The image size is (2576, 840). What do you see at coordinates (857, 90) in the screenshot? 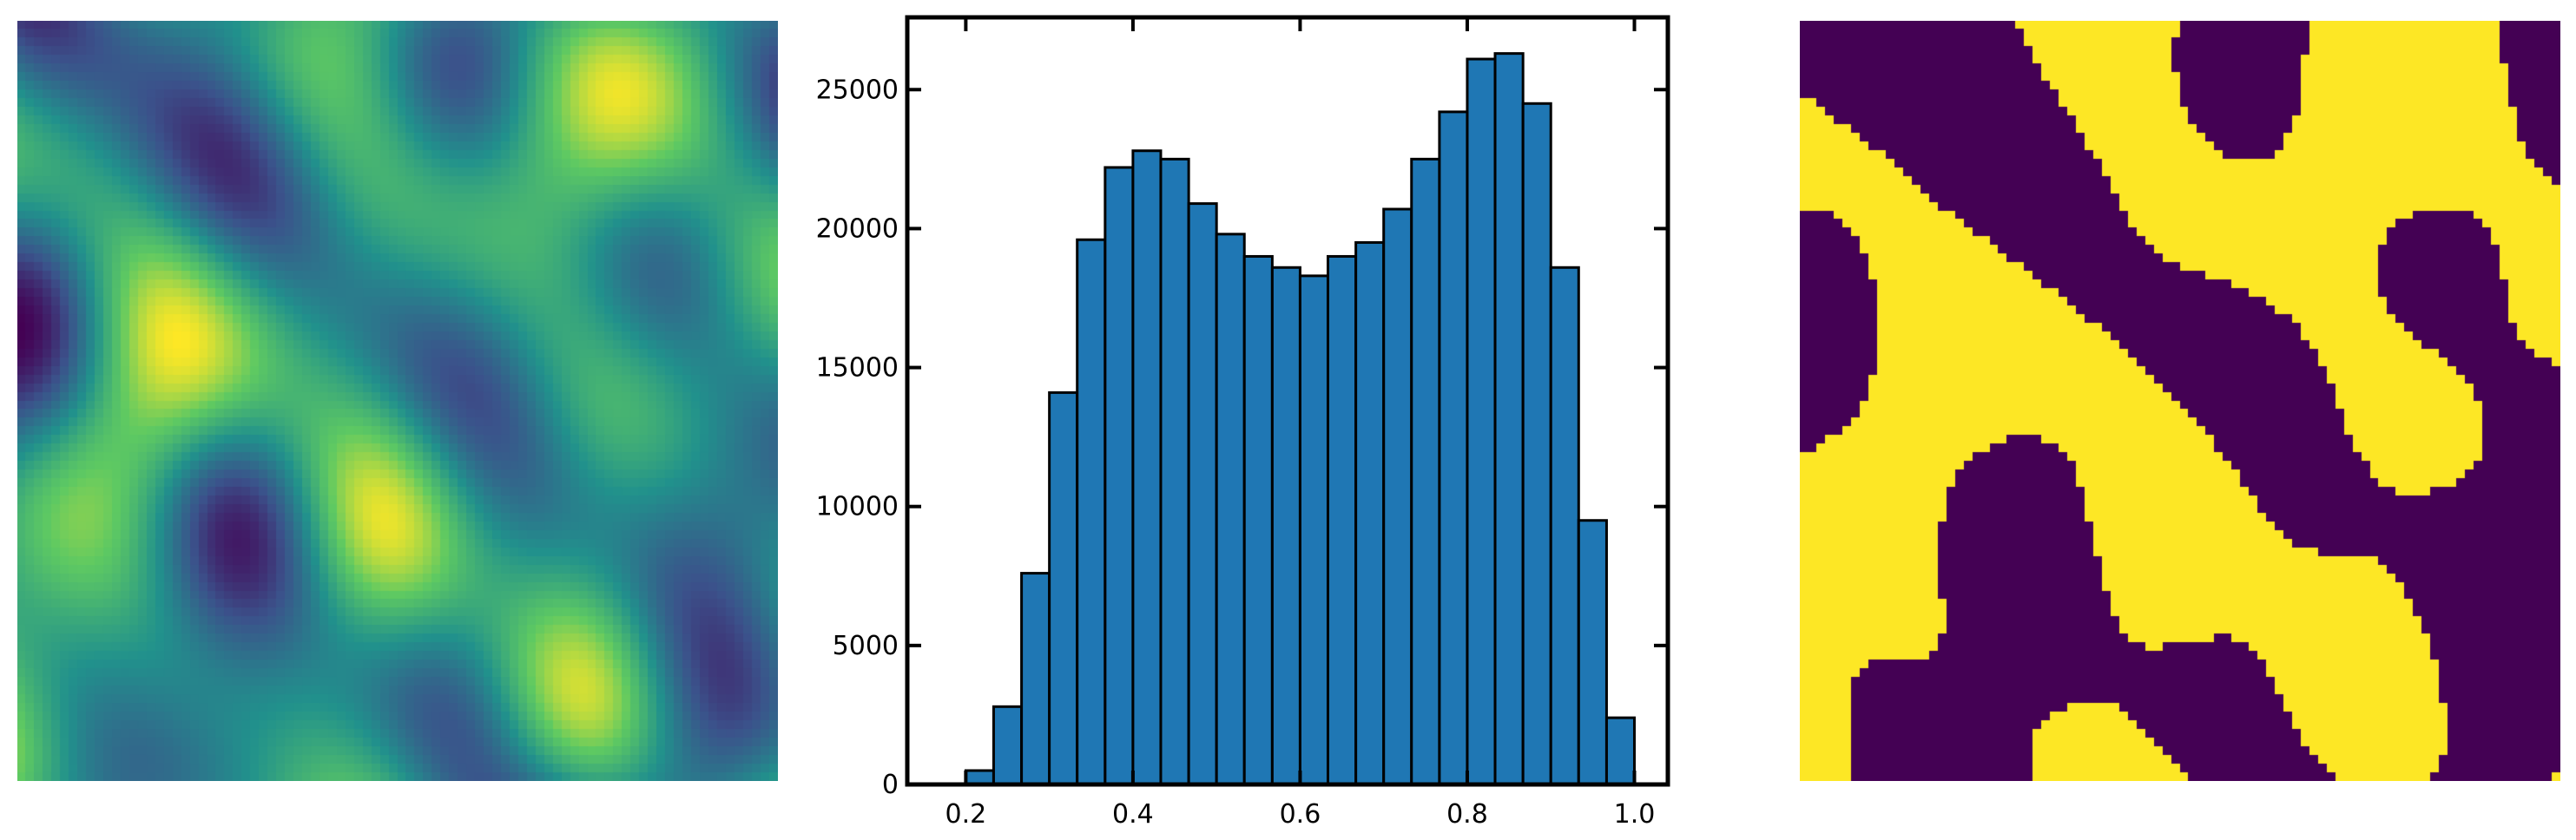
I see `y-tick-label: 25000` at bounding box center [857, 90].